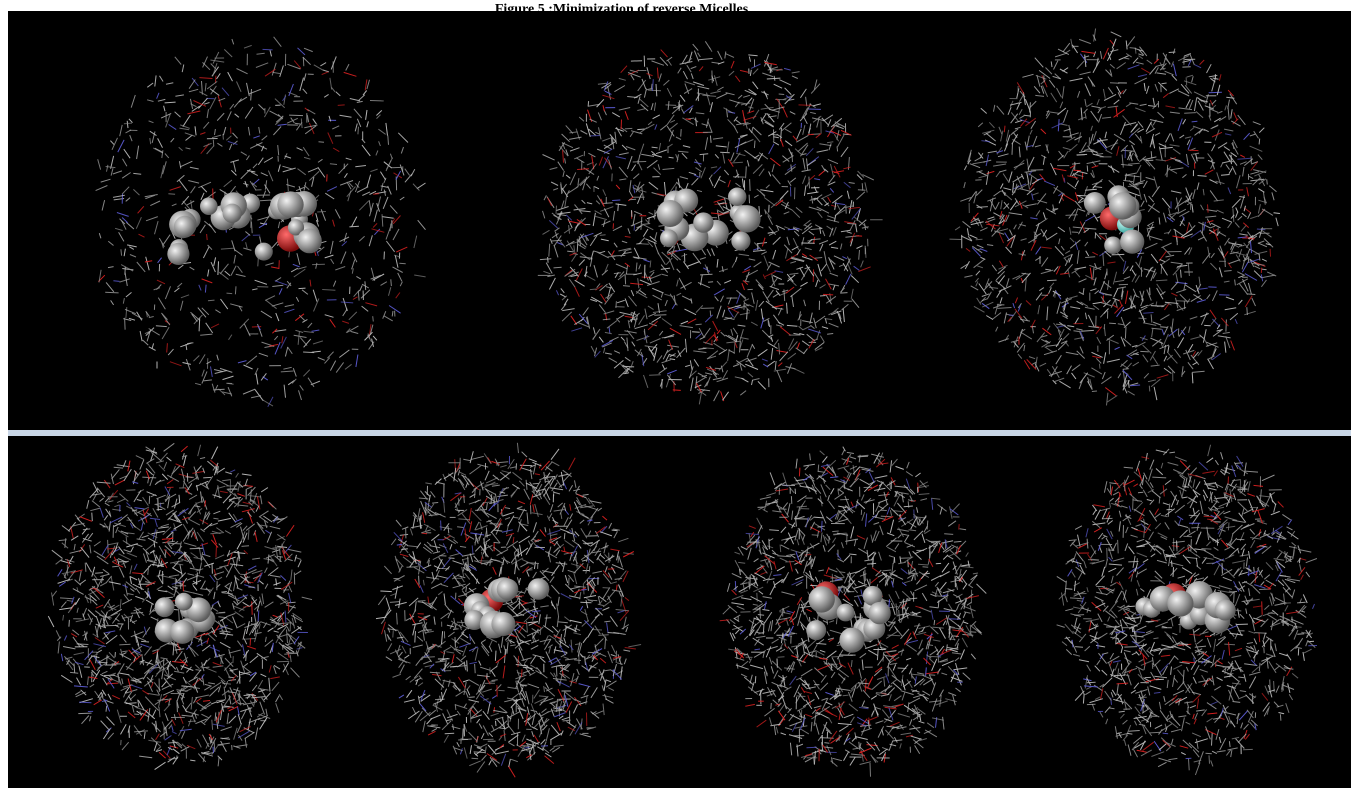  I want to click on micelle-7-drug-core, so click(1185, 607).